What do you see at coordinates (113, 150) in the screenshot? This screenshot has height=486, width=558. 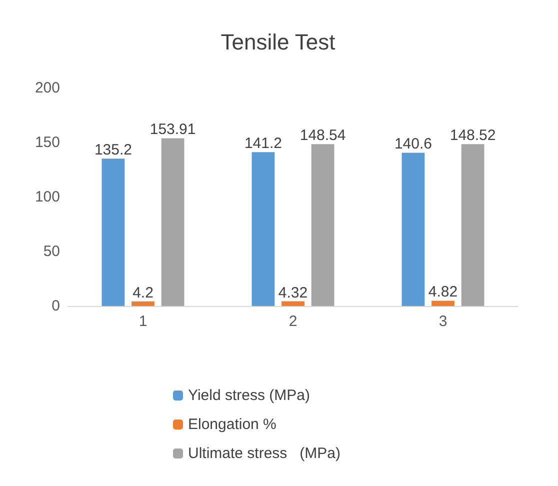 I see `data-label: 135.2` at bounding box center [113, 150].